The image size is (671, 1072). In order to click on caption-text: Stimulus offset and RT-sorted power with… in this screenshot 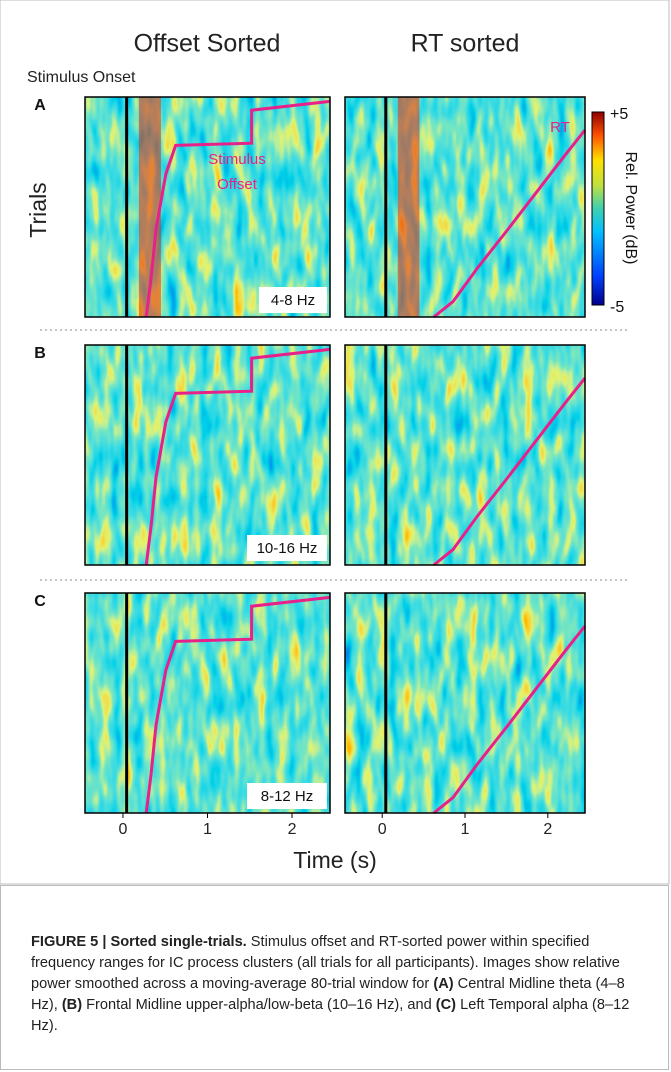, I will do `click(325, 963)`.